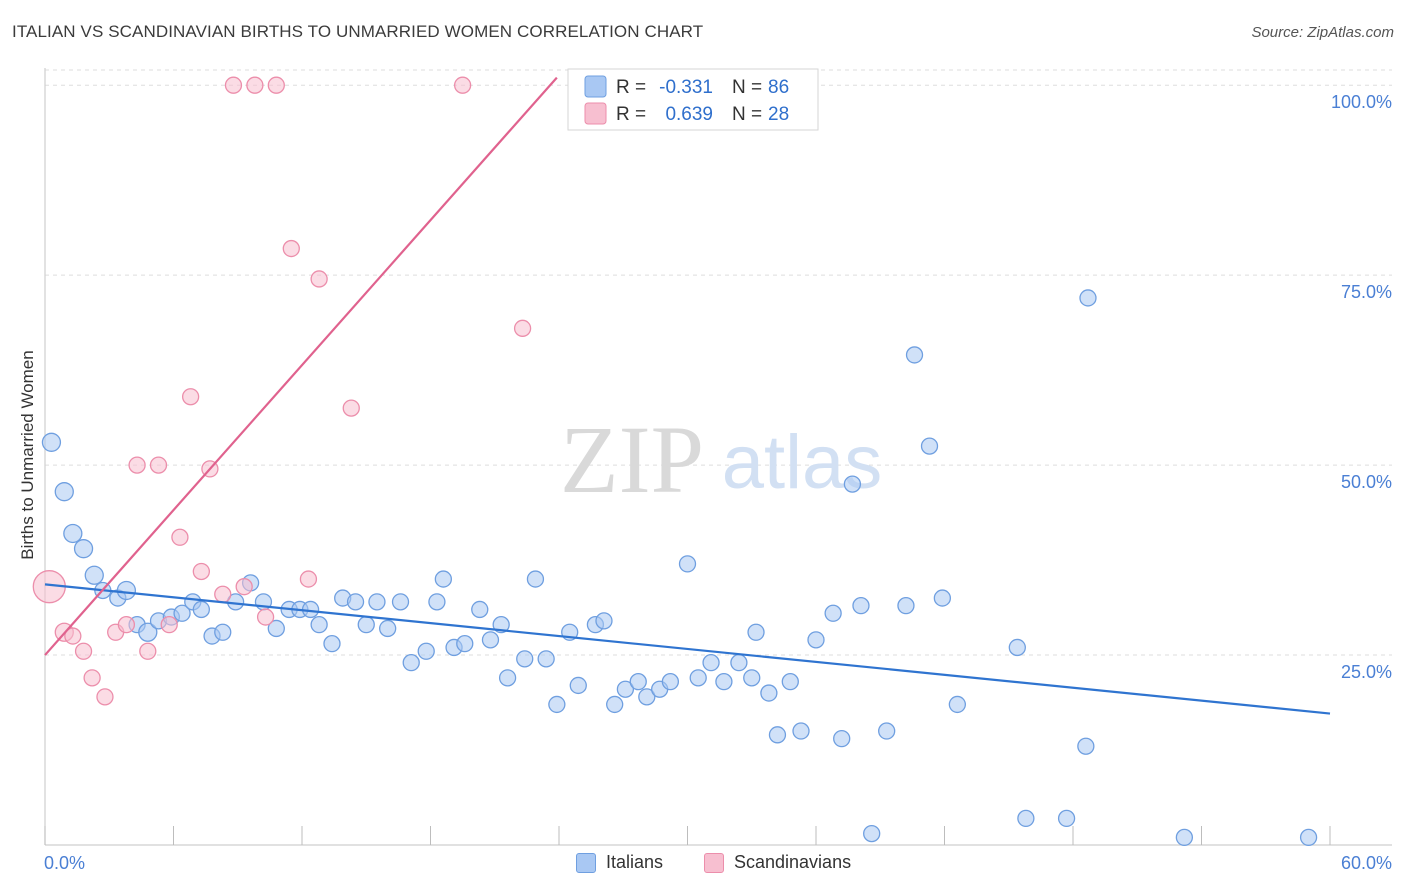 This screenshot has width=1406, height=892. Describe the element at coordinates (1366, 482) in the screenshot. I see `y-tick-label: 50.0%` at that location.